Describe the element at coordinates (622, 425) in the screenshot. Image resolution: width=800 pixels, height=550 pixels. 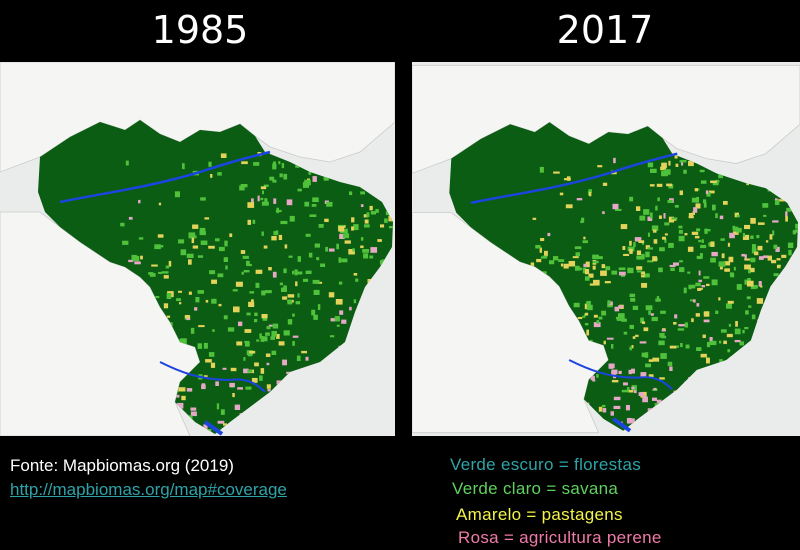
I see `lagoon` at that location.